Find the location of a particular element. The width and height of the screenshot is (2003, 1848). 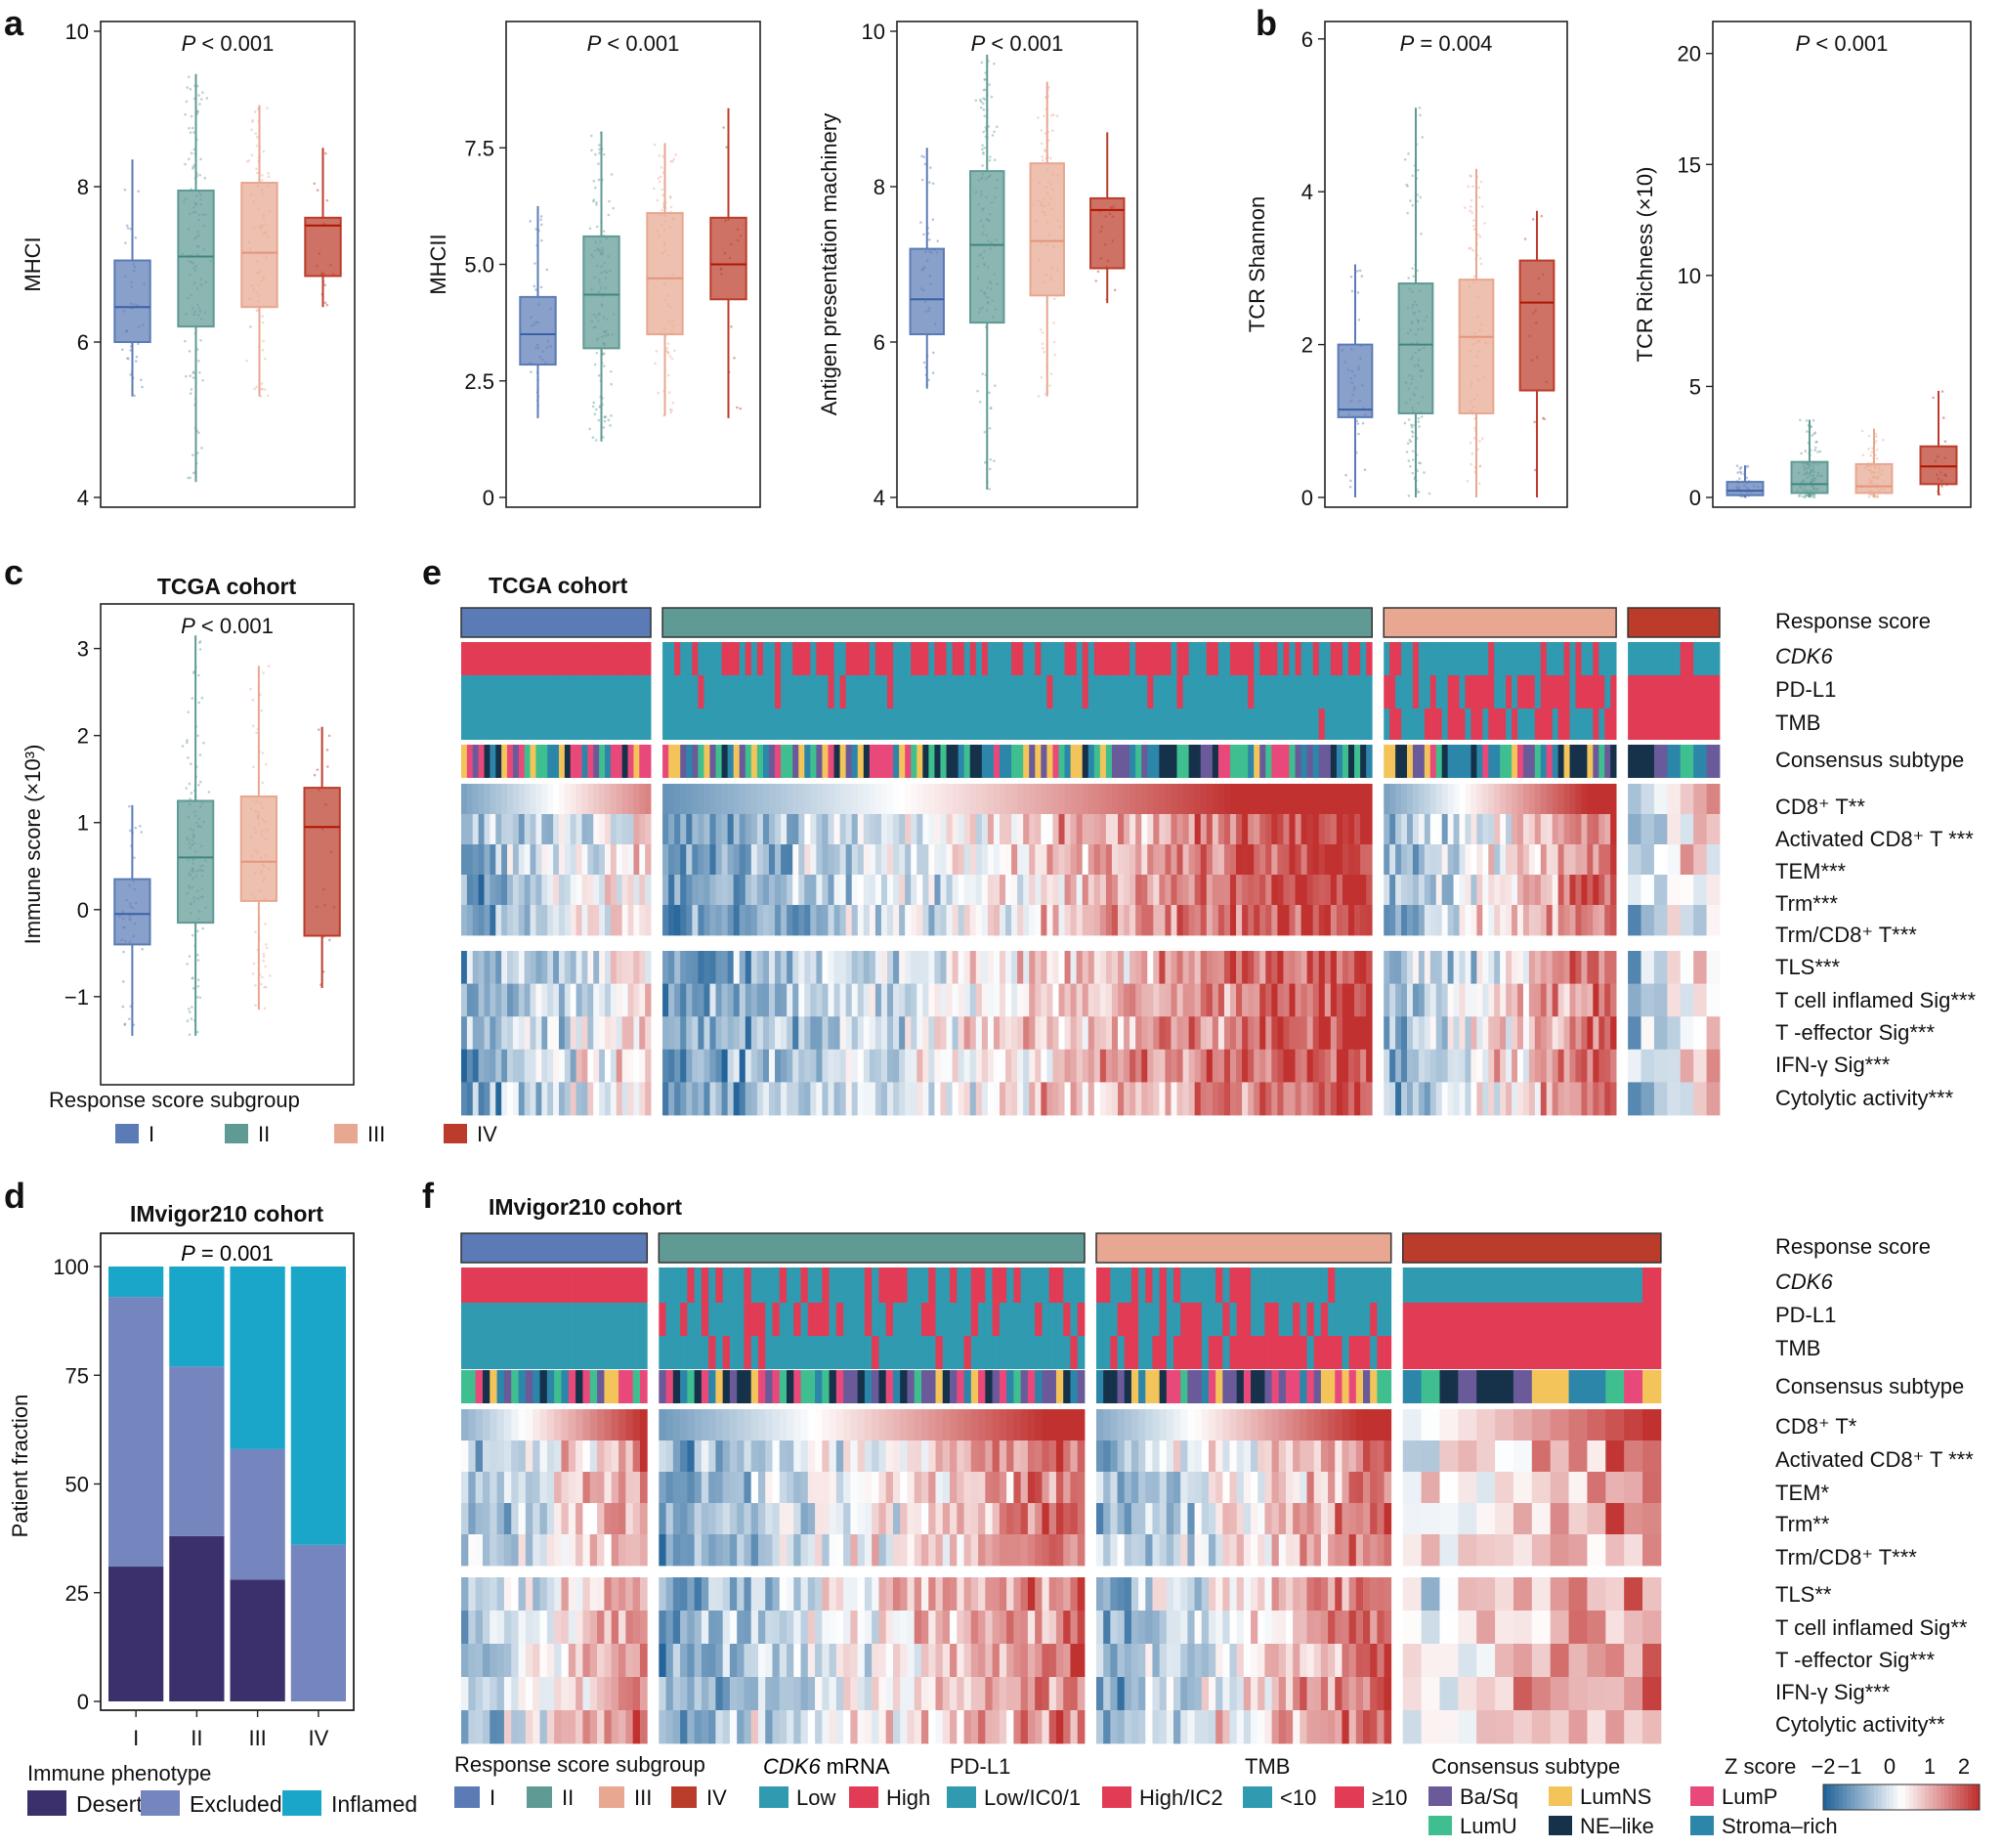

y-tick-label: 100 is located at coordinates (71, 1267).